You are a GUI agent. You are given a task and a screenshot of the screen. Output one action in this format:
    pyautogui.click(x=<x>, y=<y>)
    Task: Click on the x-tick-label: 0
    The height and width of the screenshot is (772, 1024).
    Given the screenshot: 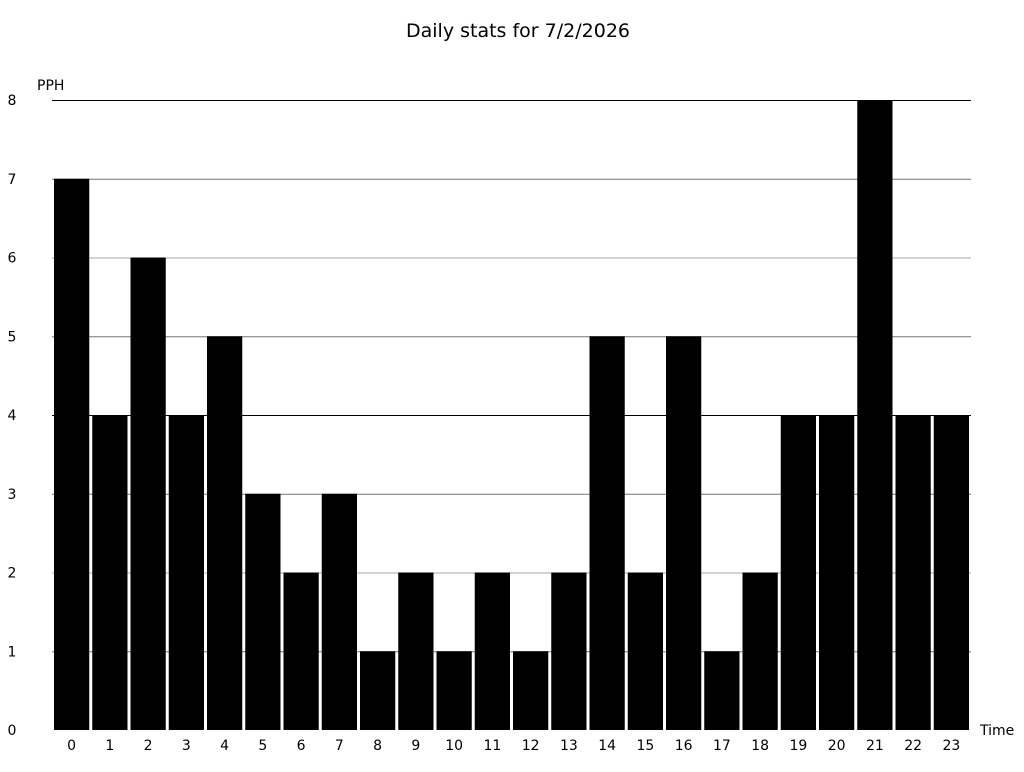 What is the action you would take?
    pyautogui.click(x=71, y=746)
    